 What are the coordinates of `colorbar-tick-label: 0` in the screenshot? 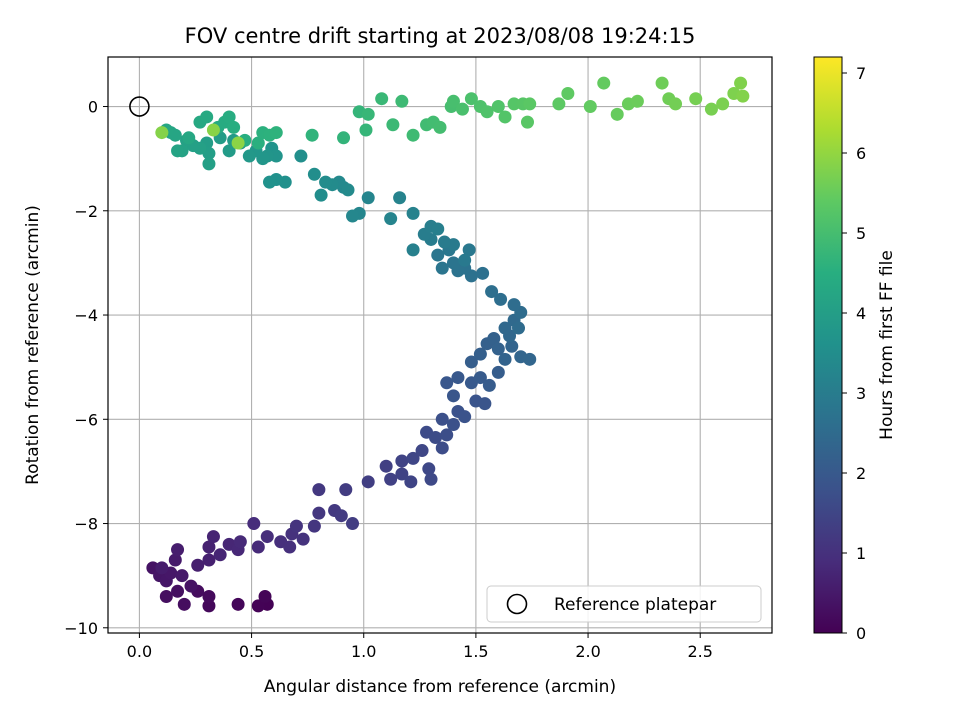 It's located at (861, 633).